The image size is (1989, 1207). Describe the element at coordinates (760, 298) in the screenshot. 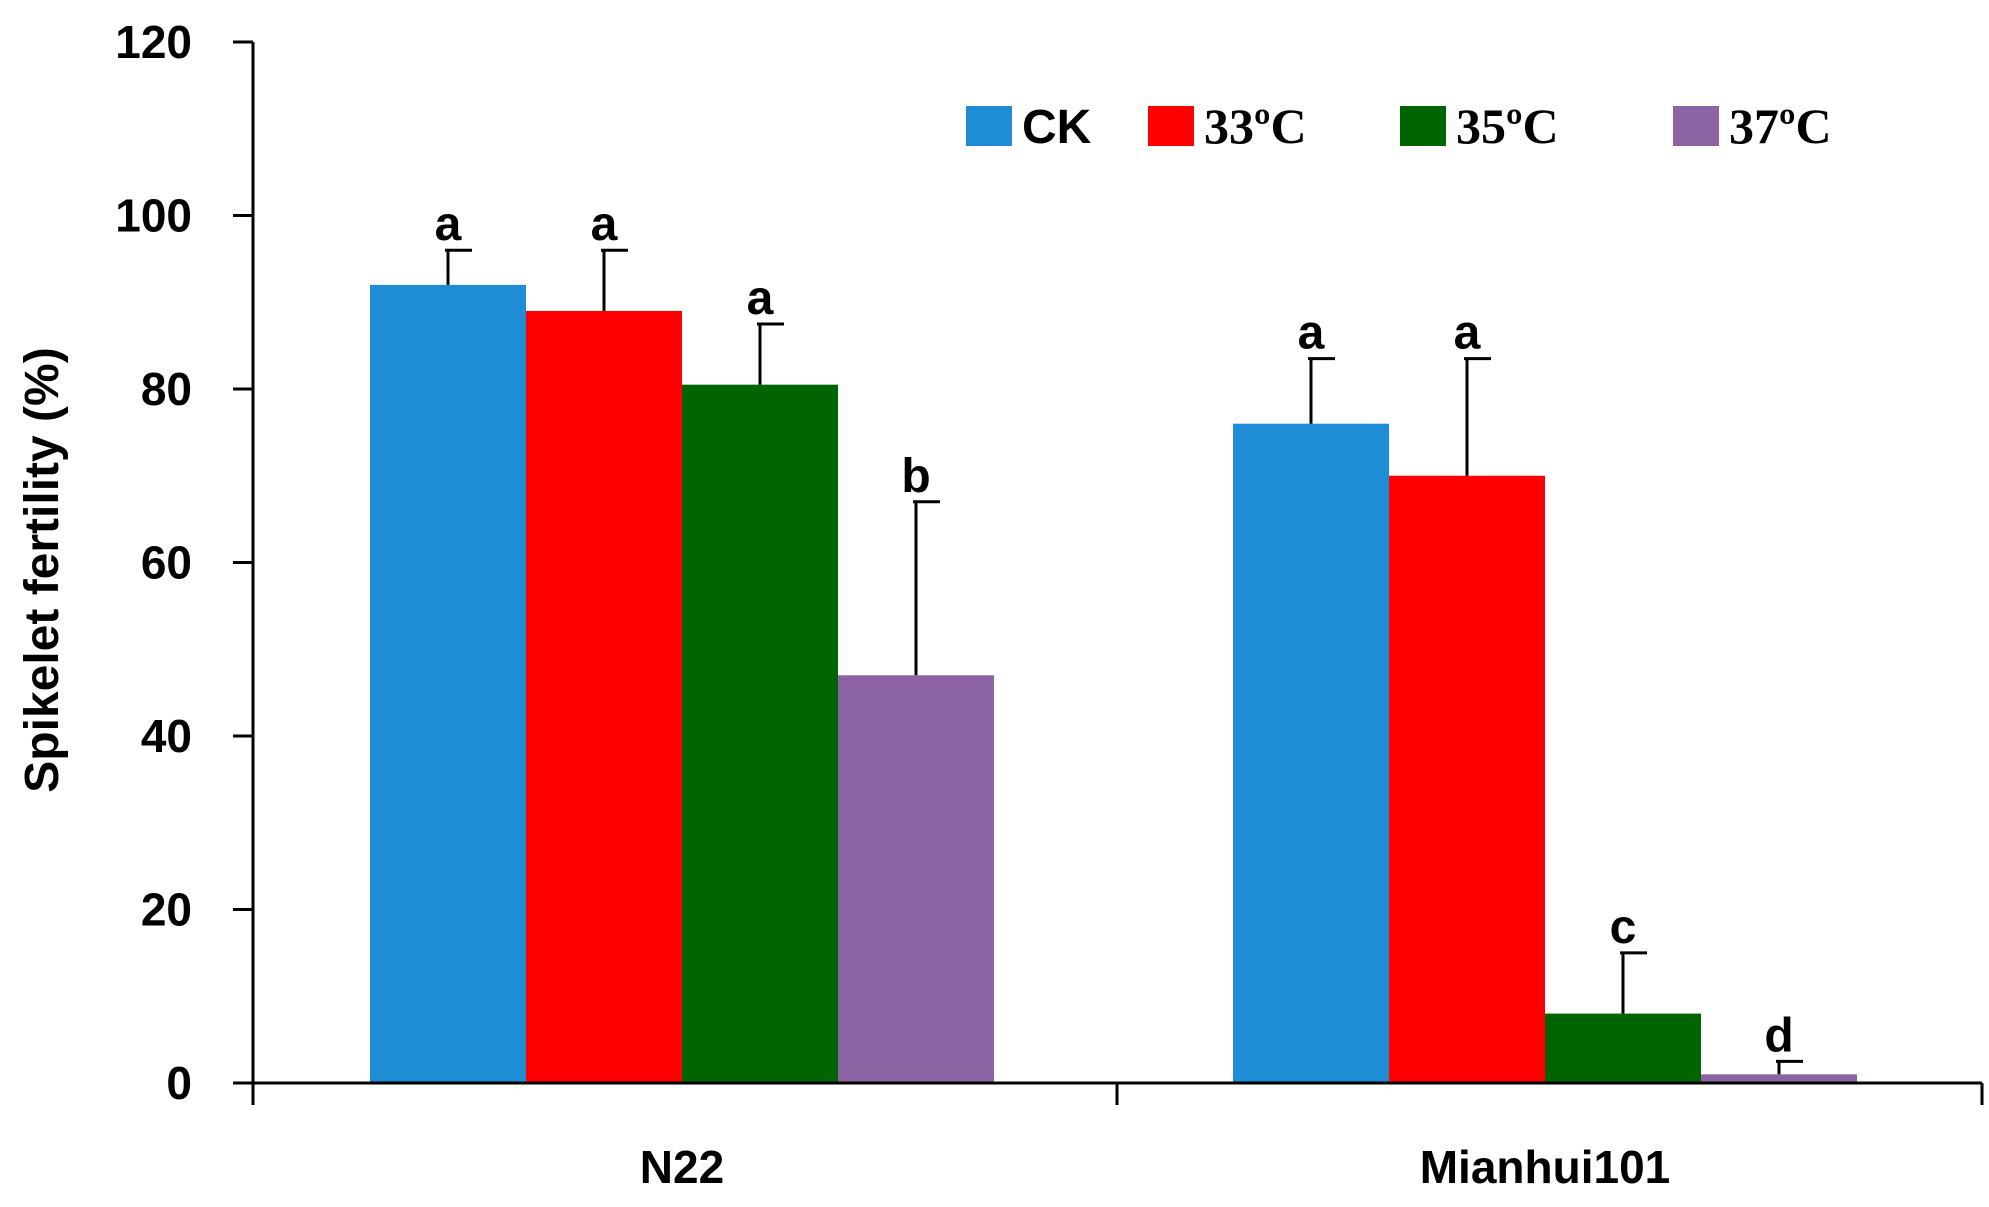

I see `sig-label-N22-35ºC: a` at that location.